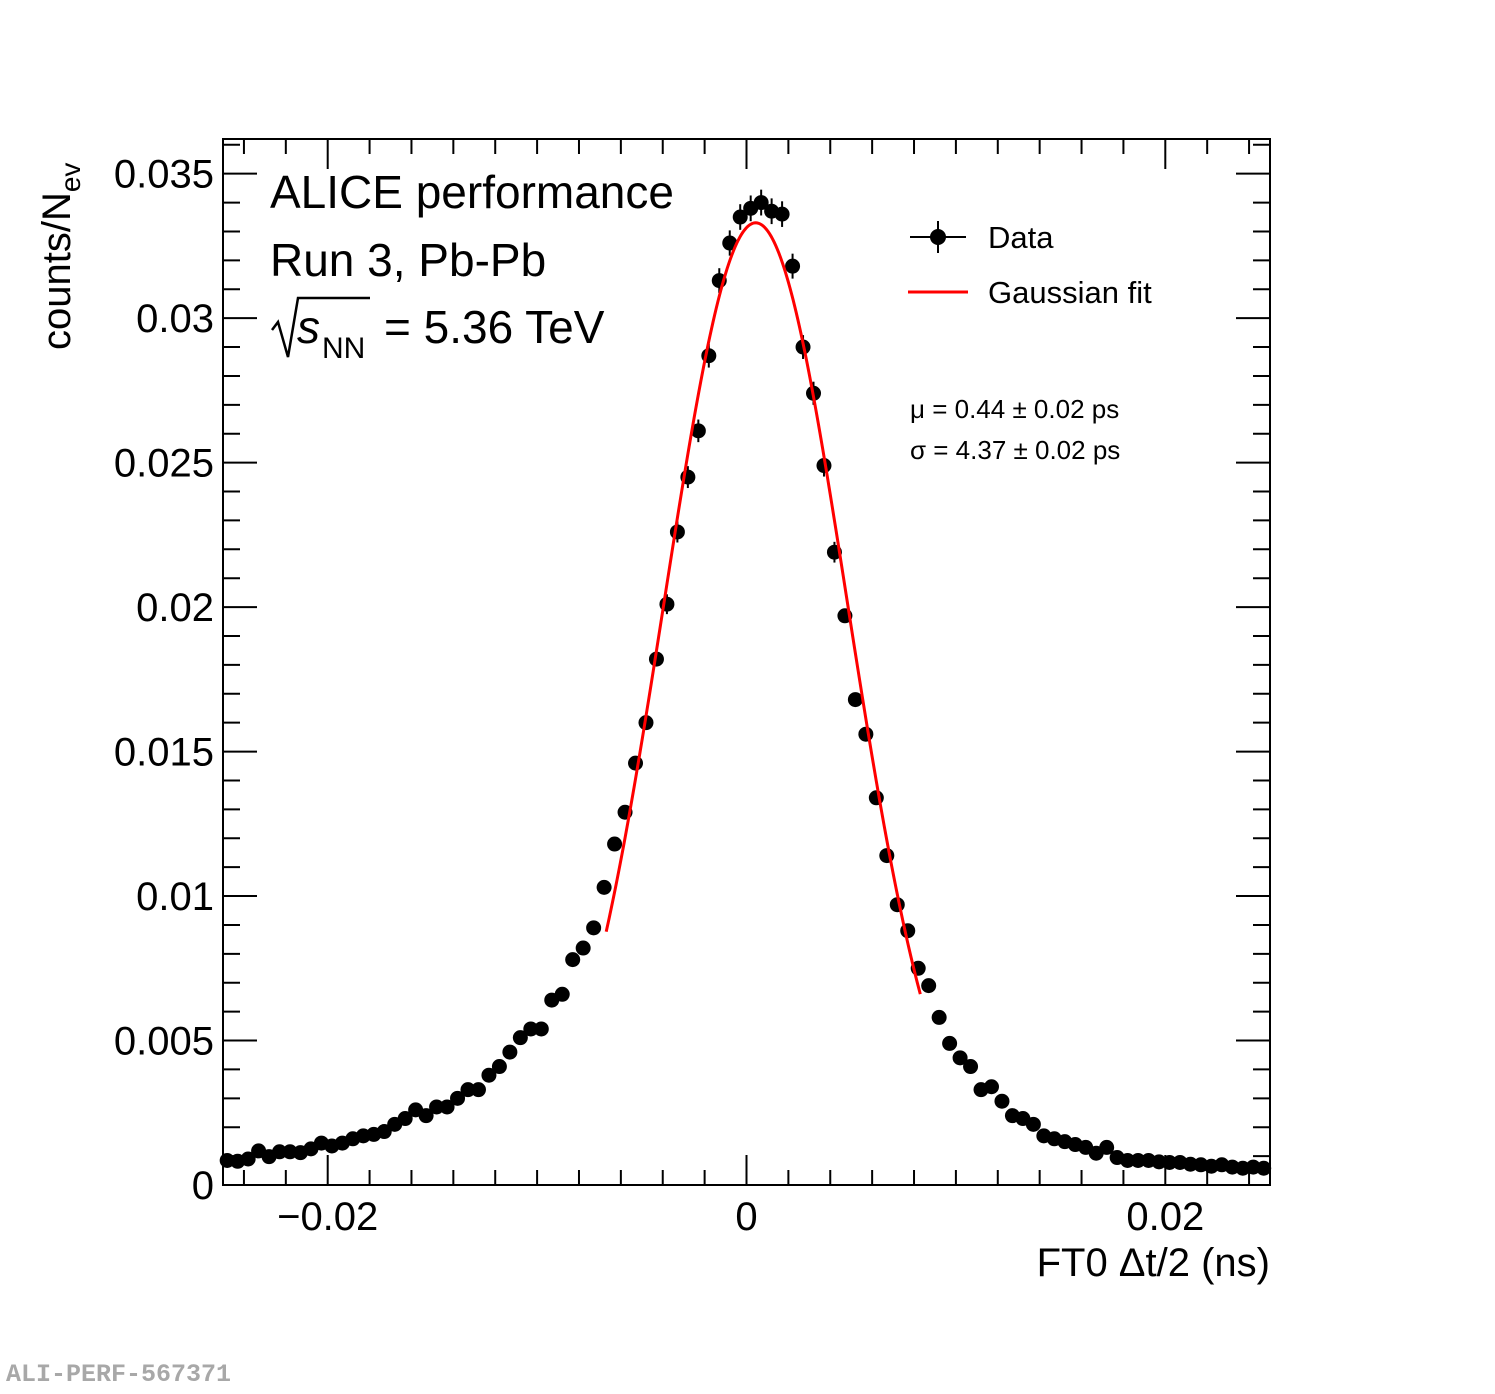 This screenshot has height=1394, width=1495. What do you see at coordinates (175, 608) in the screenshot?
I see `y-tick-label: 0.02` at bounding box center [175, 608].